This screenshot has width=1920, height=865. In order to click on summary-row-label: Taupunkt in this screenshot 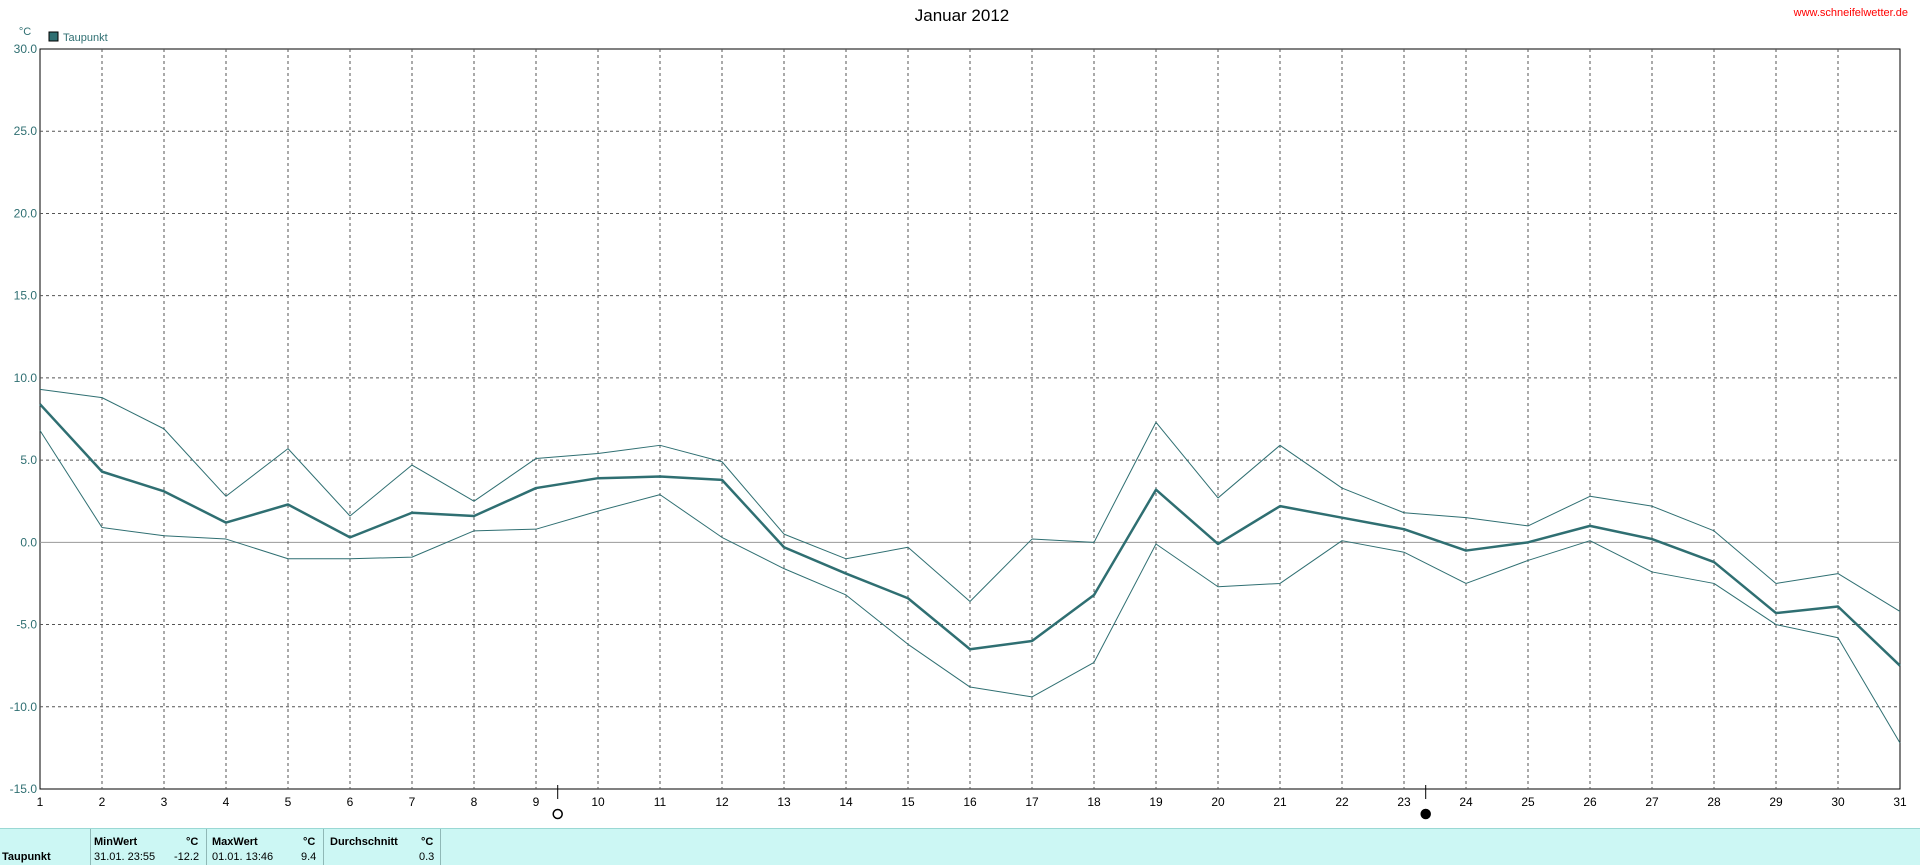, I will do `click(26, 857)`.